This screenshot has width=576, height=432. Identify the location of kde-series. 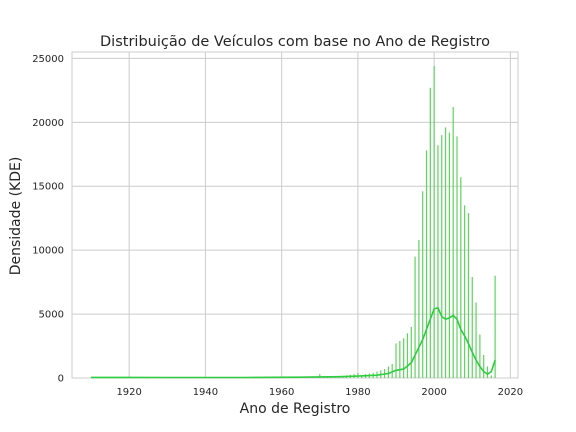
(293, 342).